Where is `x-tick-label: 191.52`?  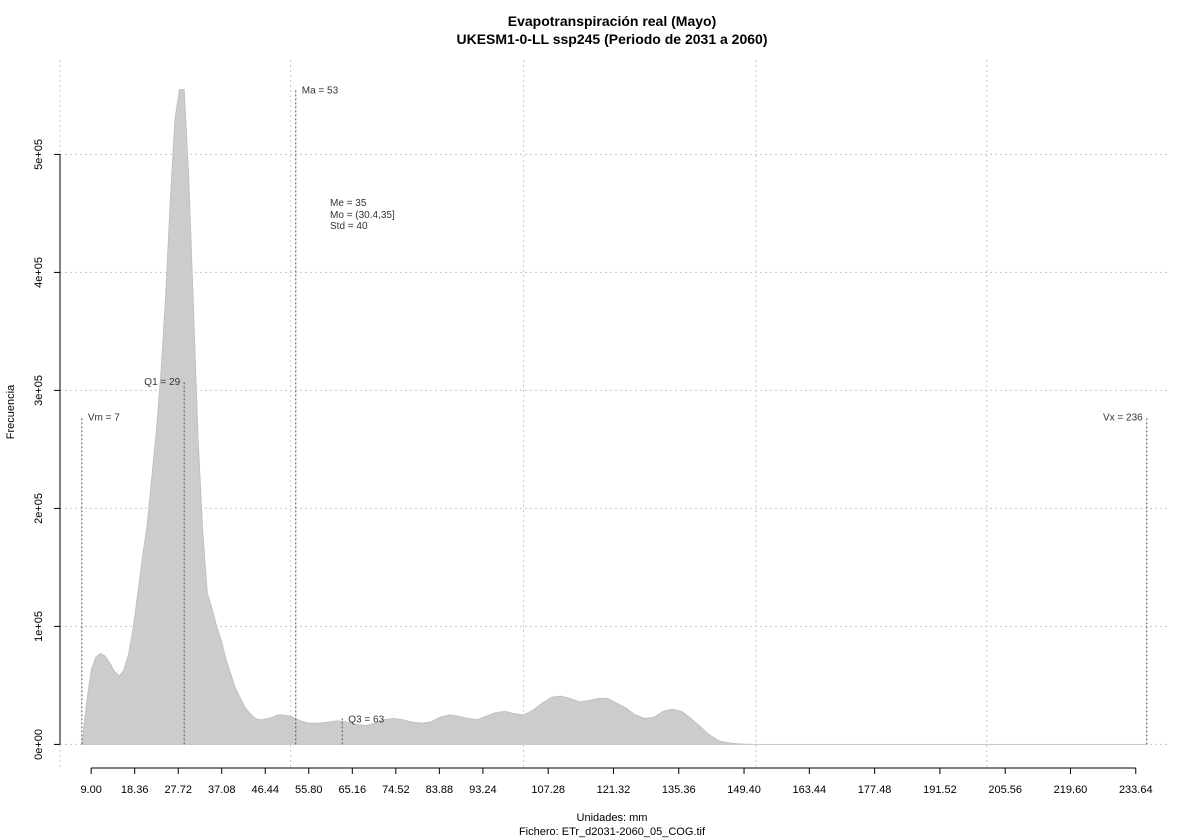 x-tick-label: 191.52 is located at coordinates (940, 790).